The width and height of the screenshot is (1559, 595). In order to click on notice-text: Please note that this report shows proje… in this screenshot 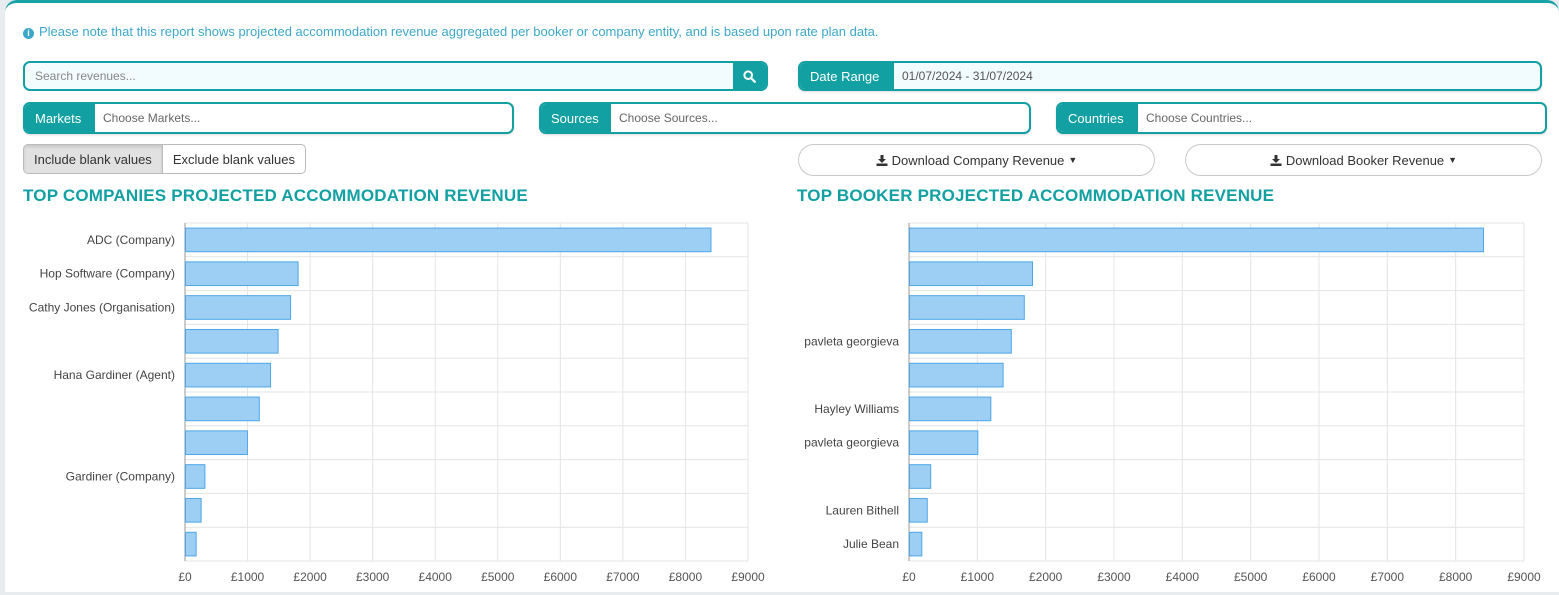, I will do `click(459, 31)`.